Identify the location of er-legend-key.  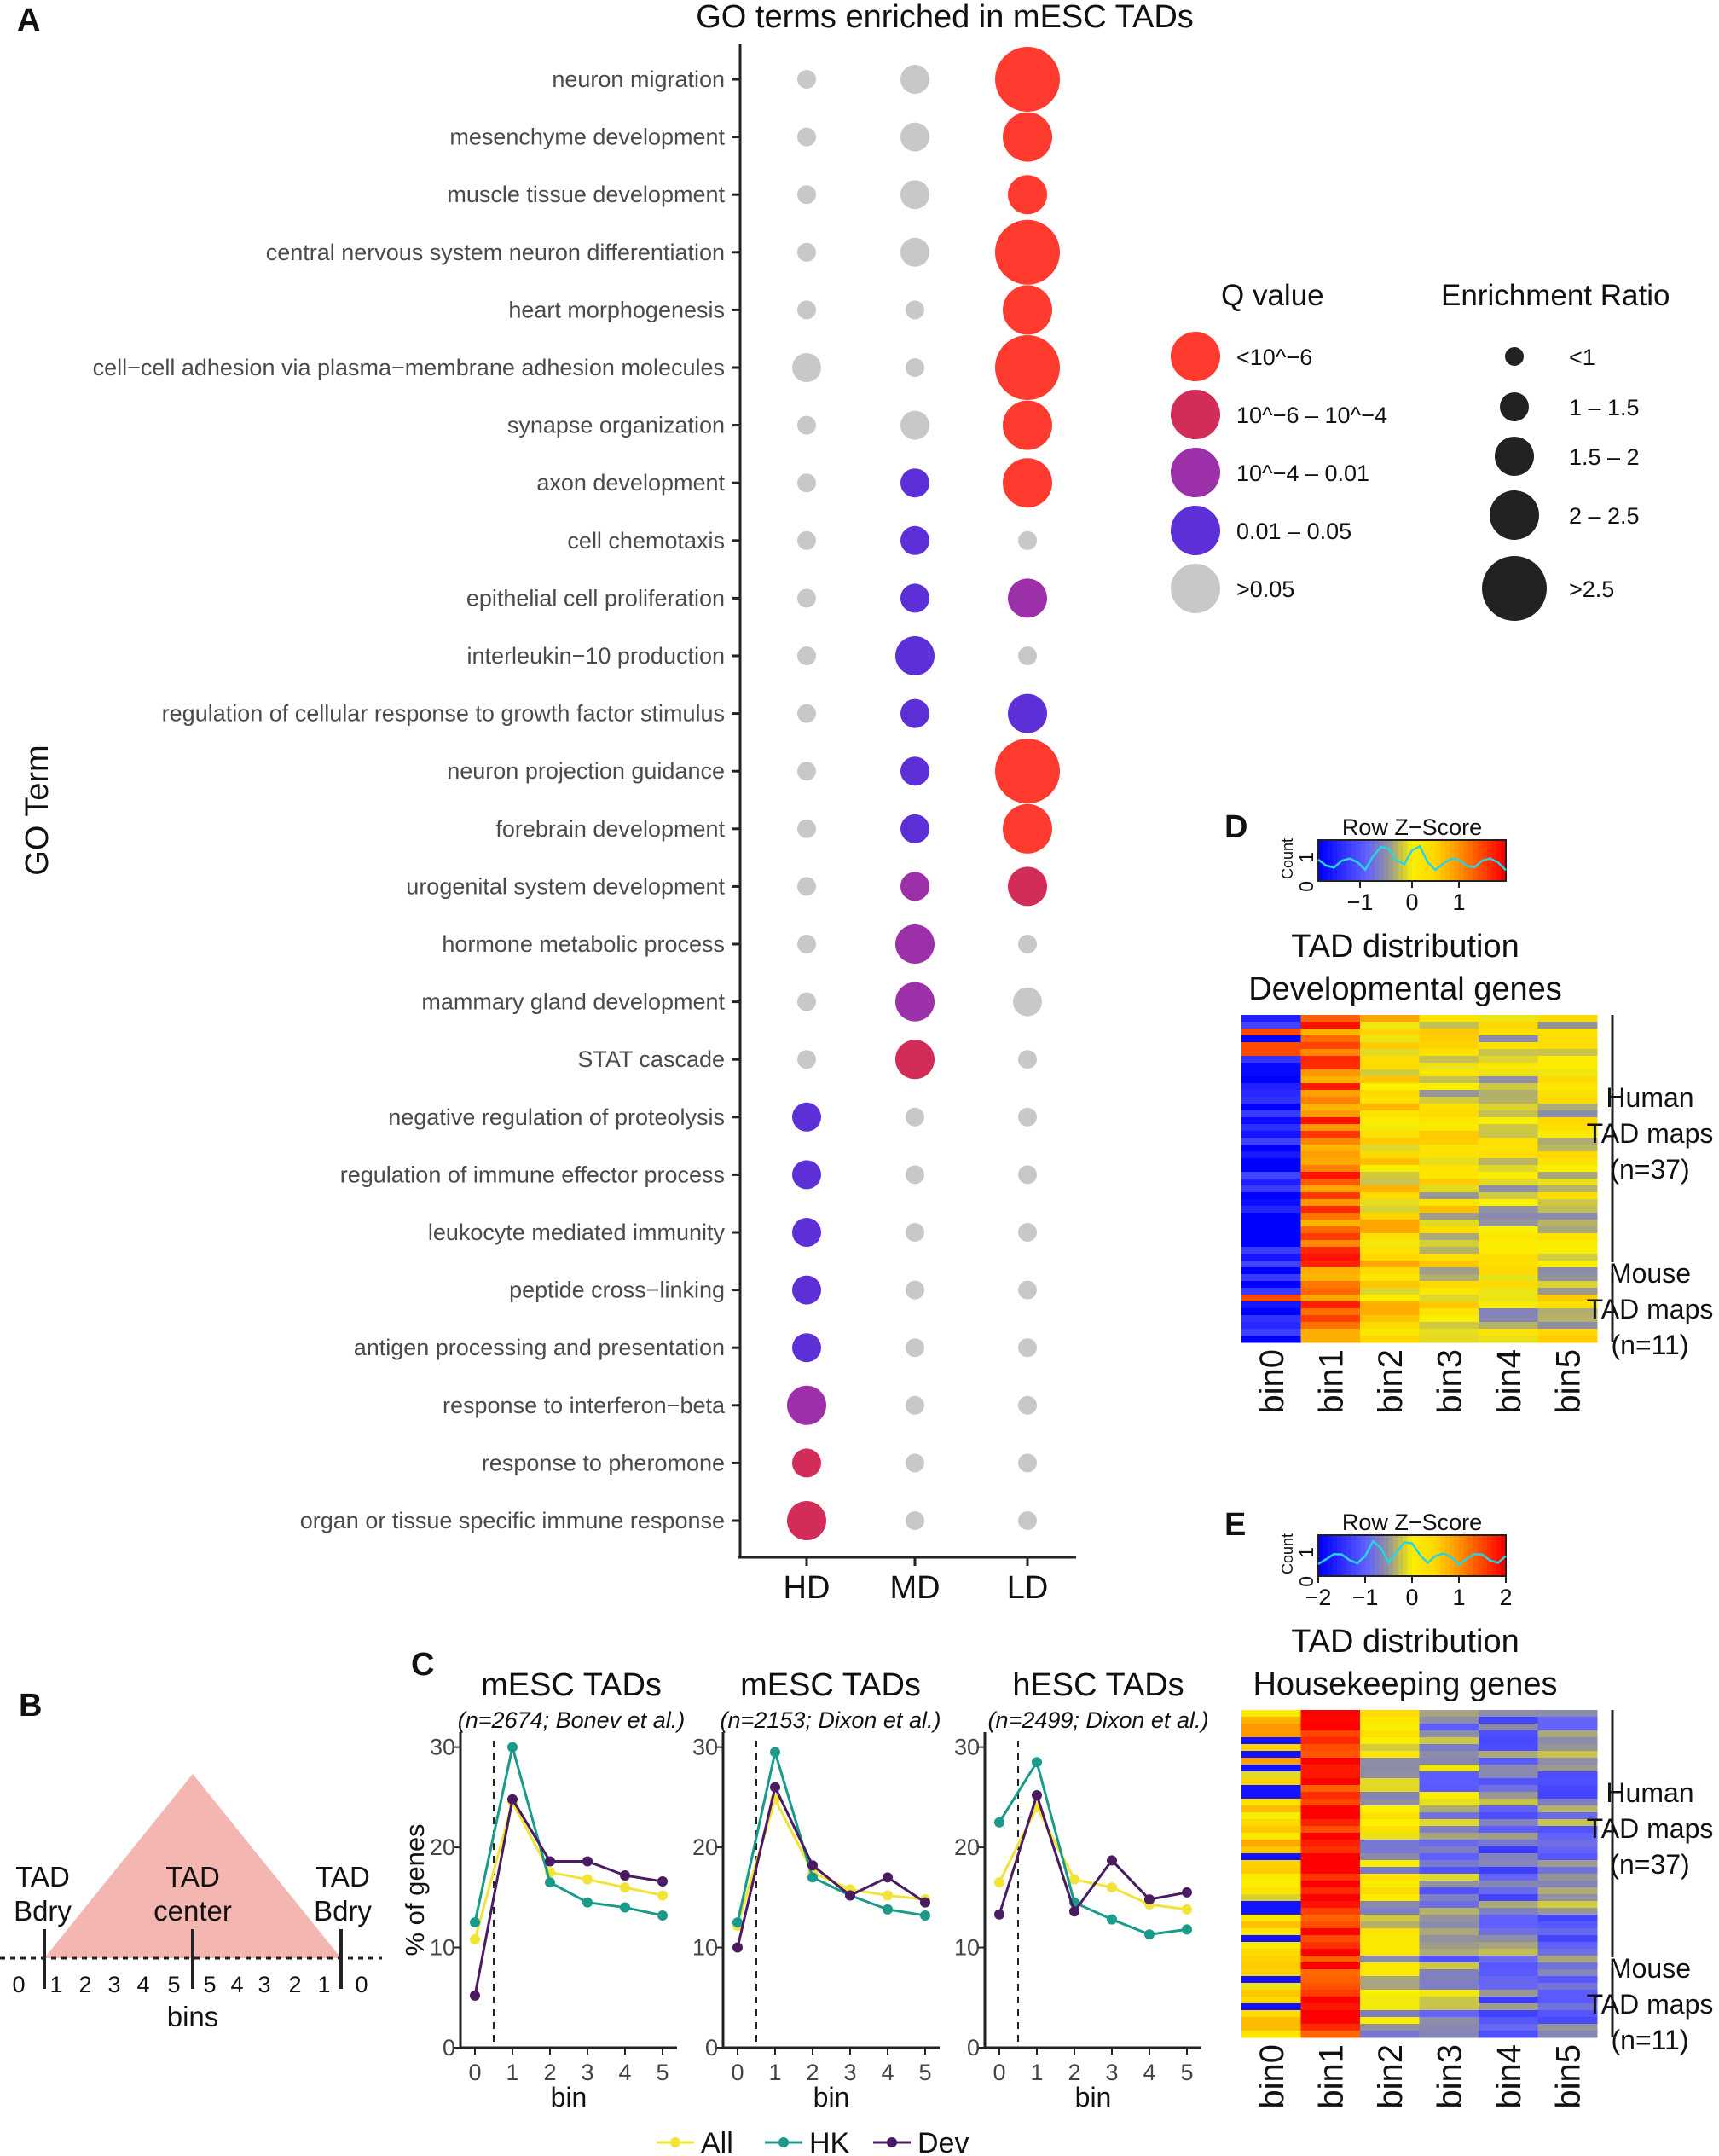
(1514, 588).